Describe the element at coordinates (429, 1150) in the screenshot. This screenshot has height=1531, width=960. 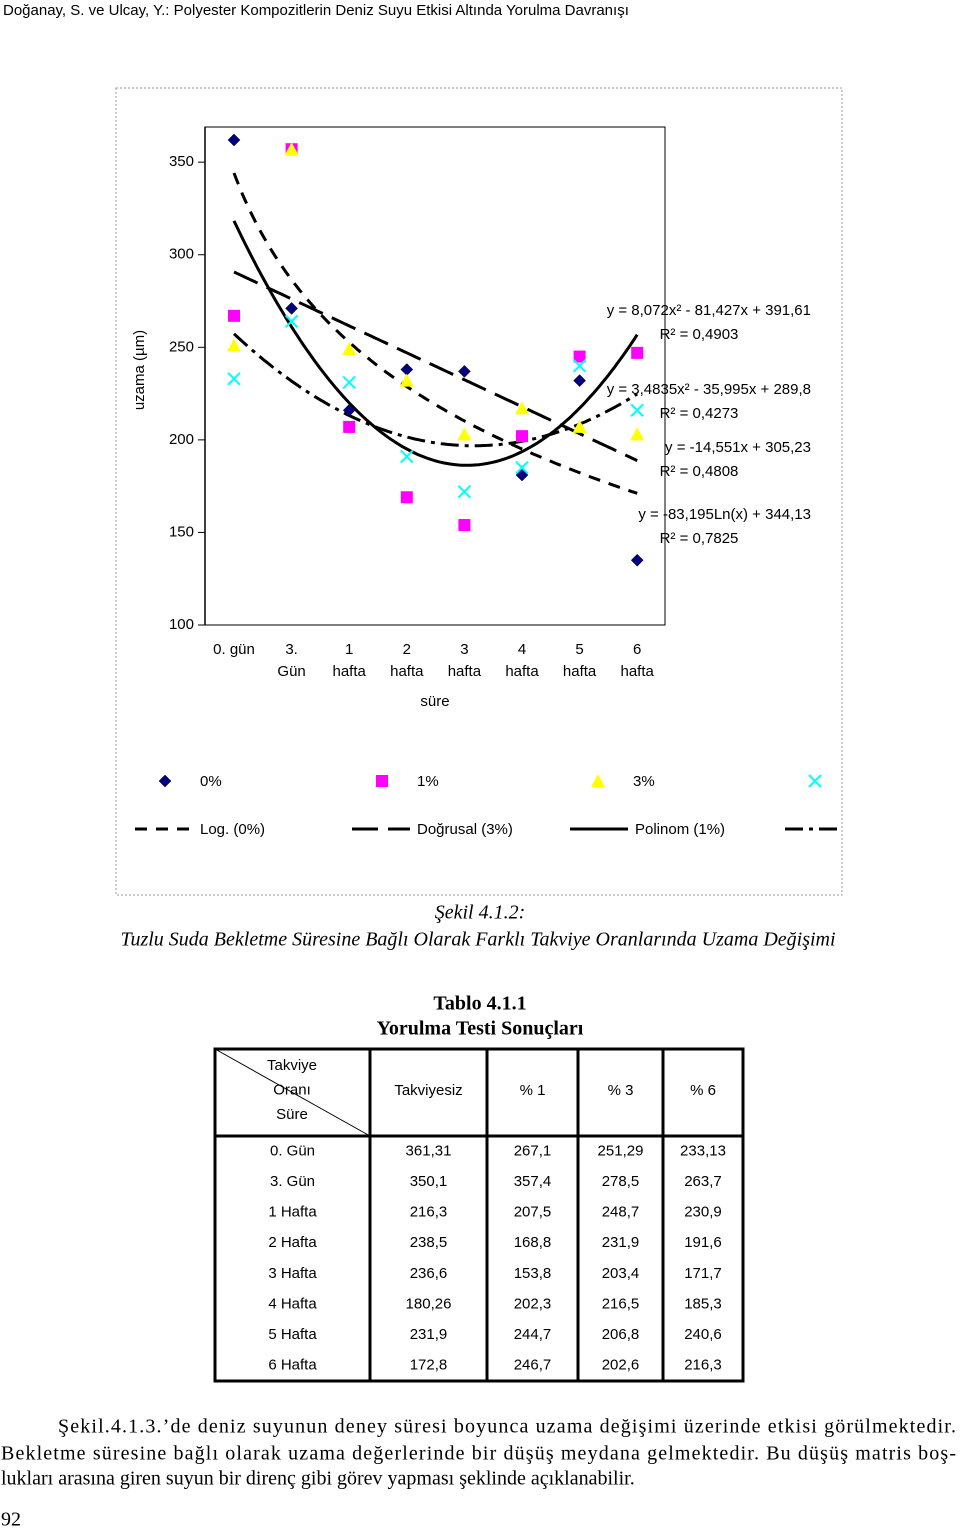
I see `table-cell: 361,31` at that location.